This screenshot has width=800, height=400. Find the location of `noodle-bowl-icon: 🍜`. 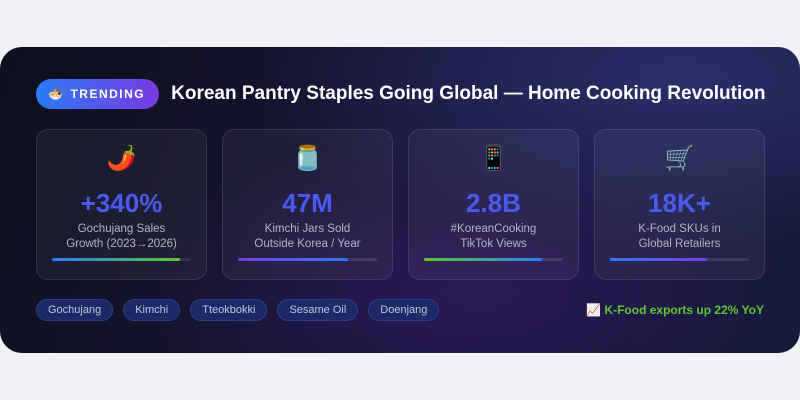

noodle-bowl-icon: 🍜 is located at coordinates (56, 94).